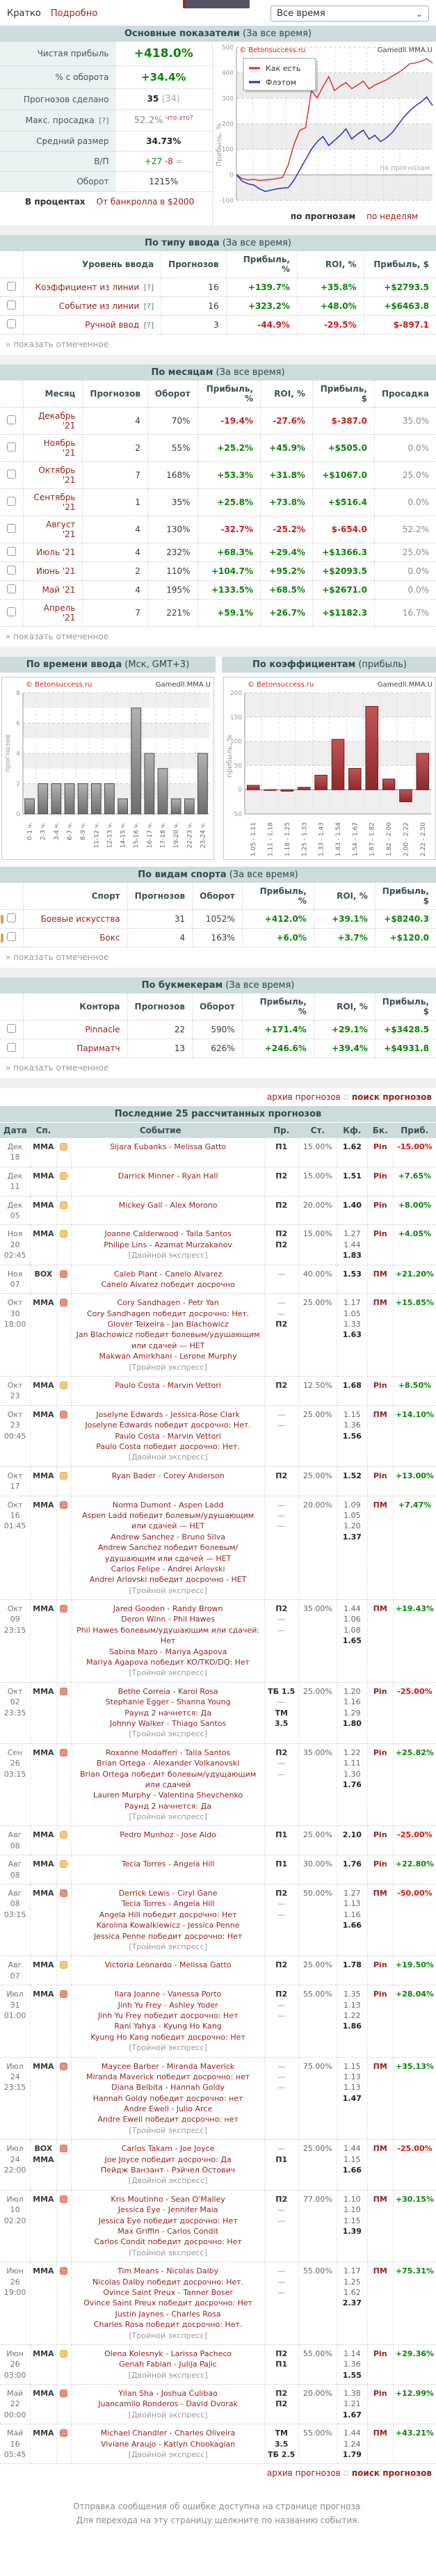  What do you see at coordinates (168, 1414) in the screenshot?
I see `event-link: Joselyne Edwards - Jessica-Rose Clark` at bounding box center [168, 1414].